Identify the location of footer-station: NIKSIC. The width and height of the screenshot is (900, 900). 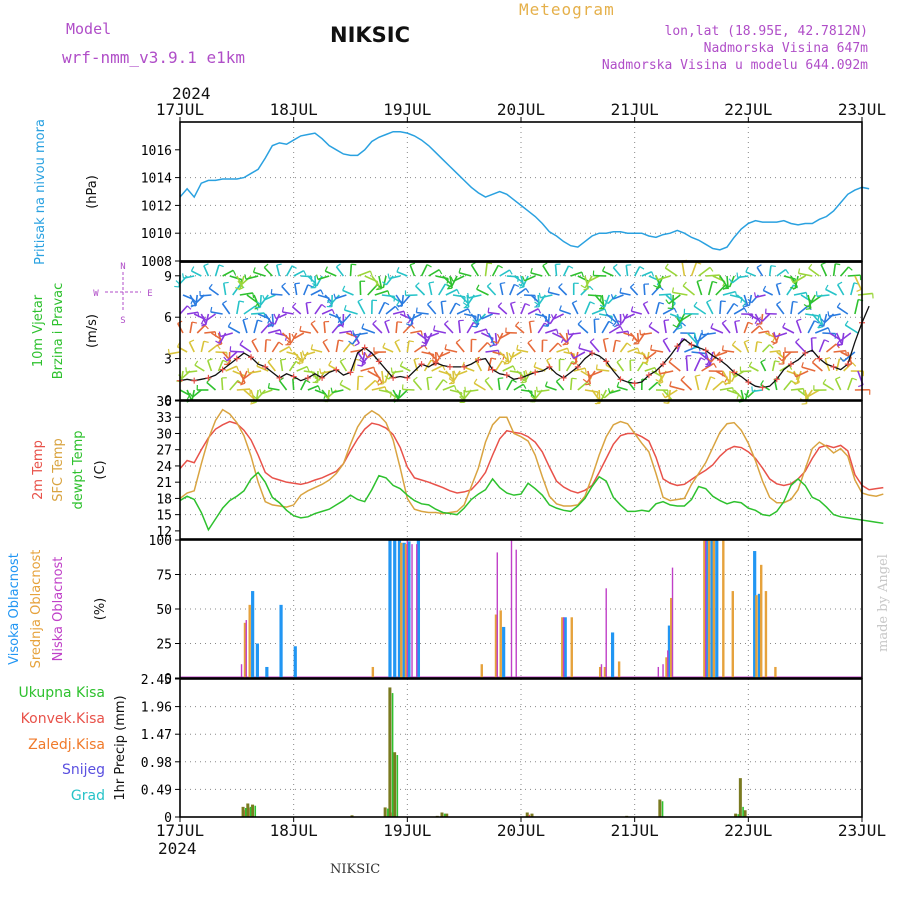
(355, 869).